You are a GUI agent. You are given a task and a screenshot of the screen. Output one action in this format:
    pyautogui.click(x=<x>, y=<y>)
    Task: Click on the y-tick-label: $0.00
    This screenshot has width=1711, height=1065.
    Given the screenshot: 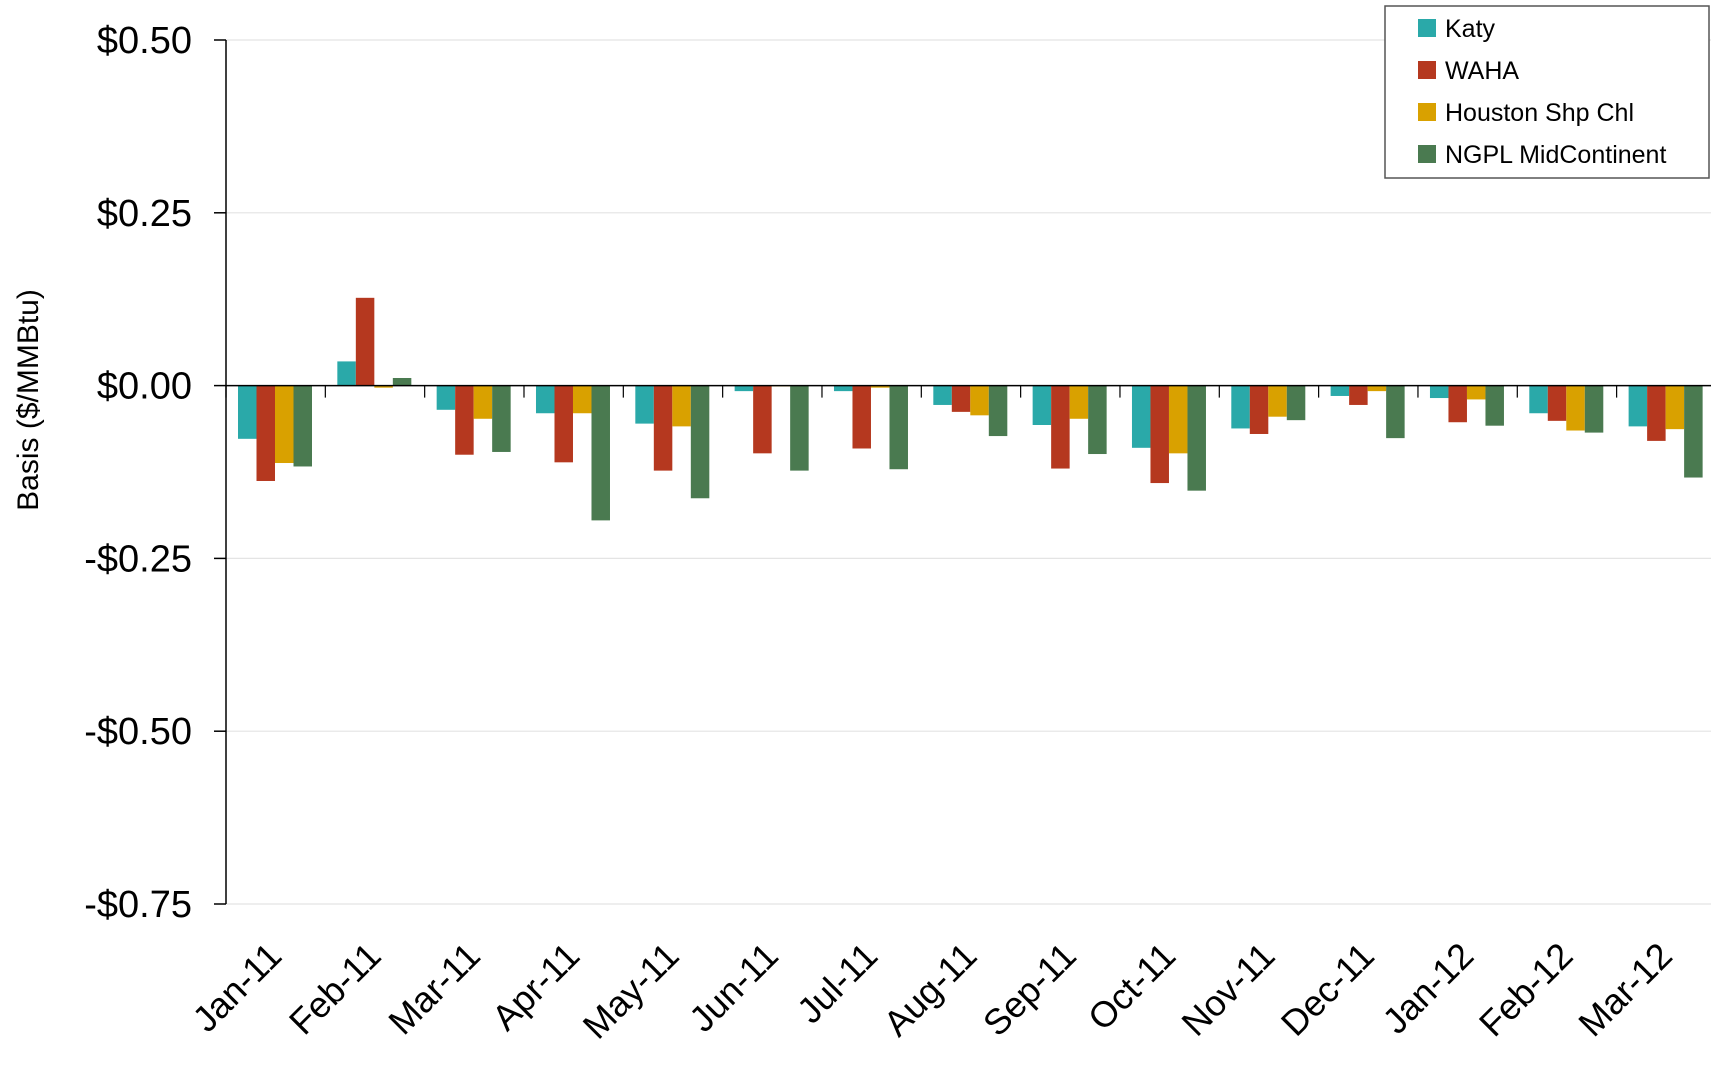 What is the action you would take?
    pyautogui.click(x=144, y=387)
    